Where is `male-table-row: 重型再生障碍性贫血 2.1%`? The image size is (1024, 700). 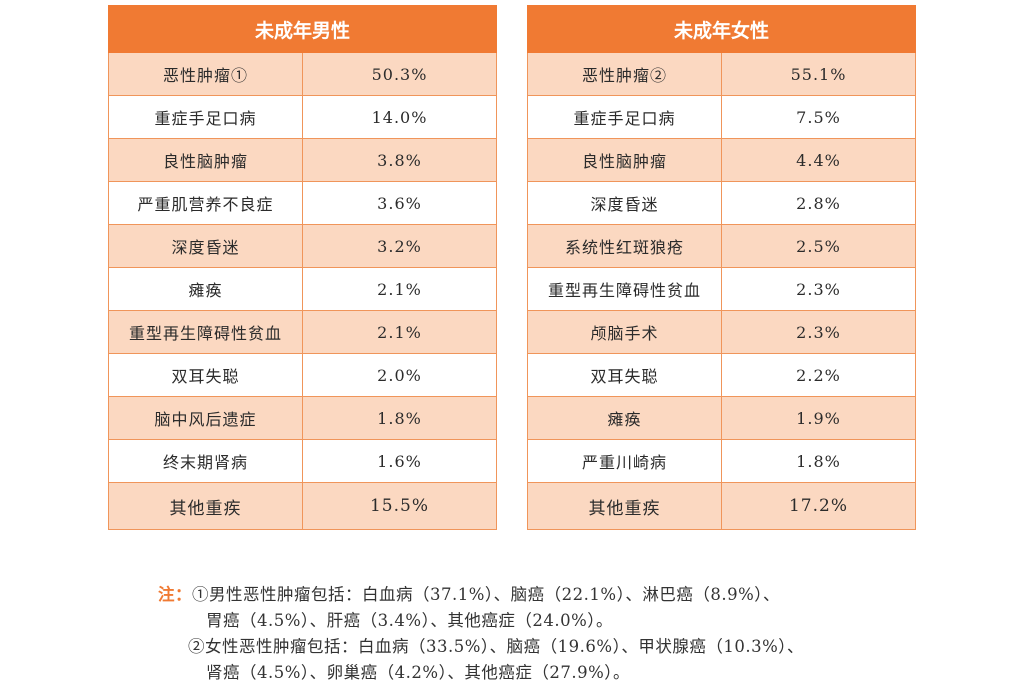 male-table-row: 重型再生障碍性贫血 2.1% is located at coordinates (302, 332).